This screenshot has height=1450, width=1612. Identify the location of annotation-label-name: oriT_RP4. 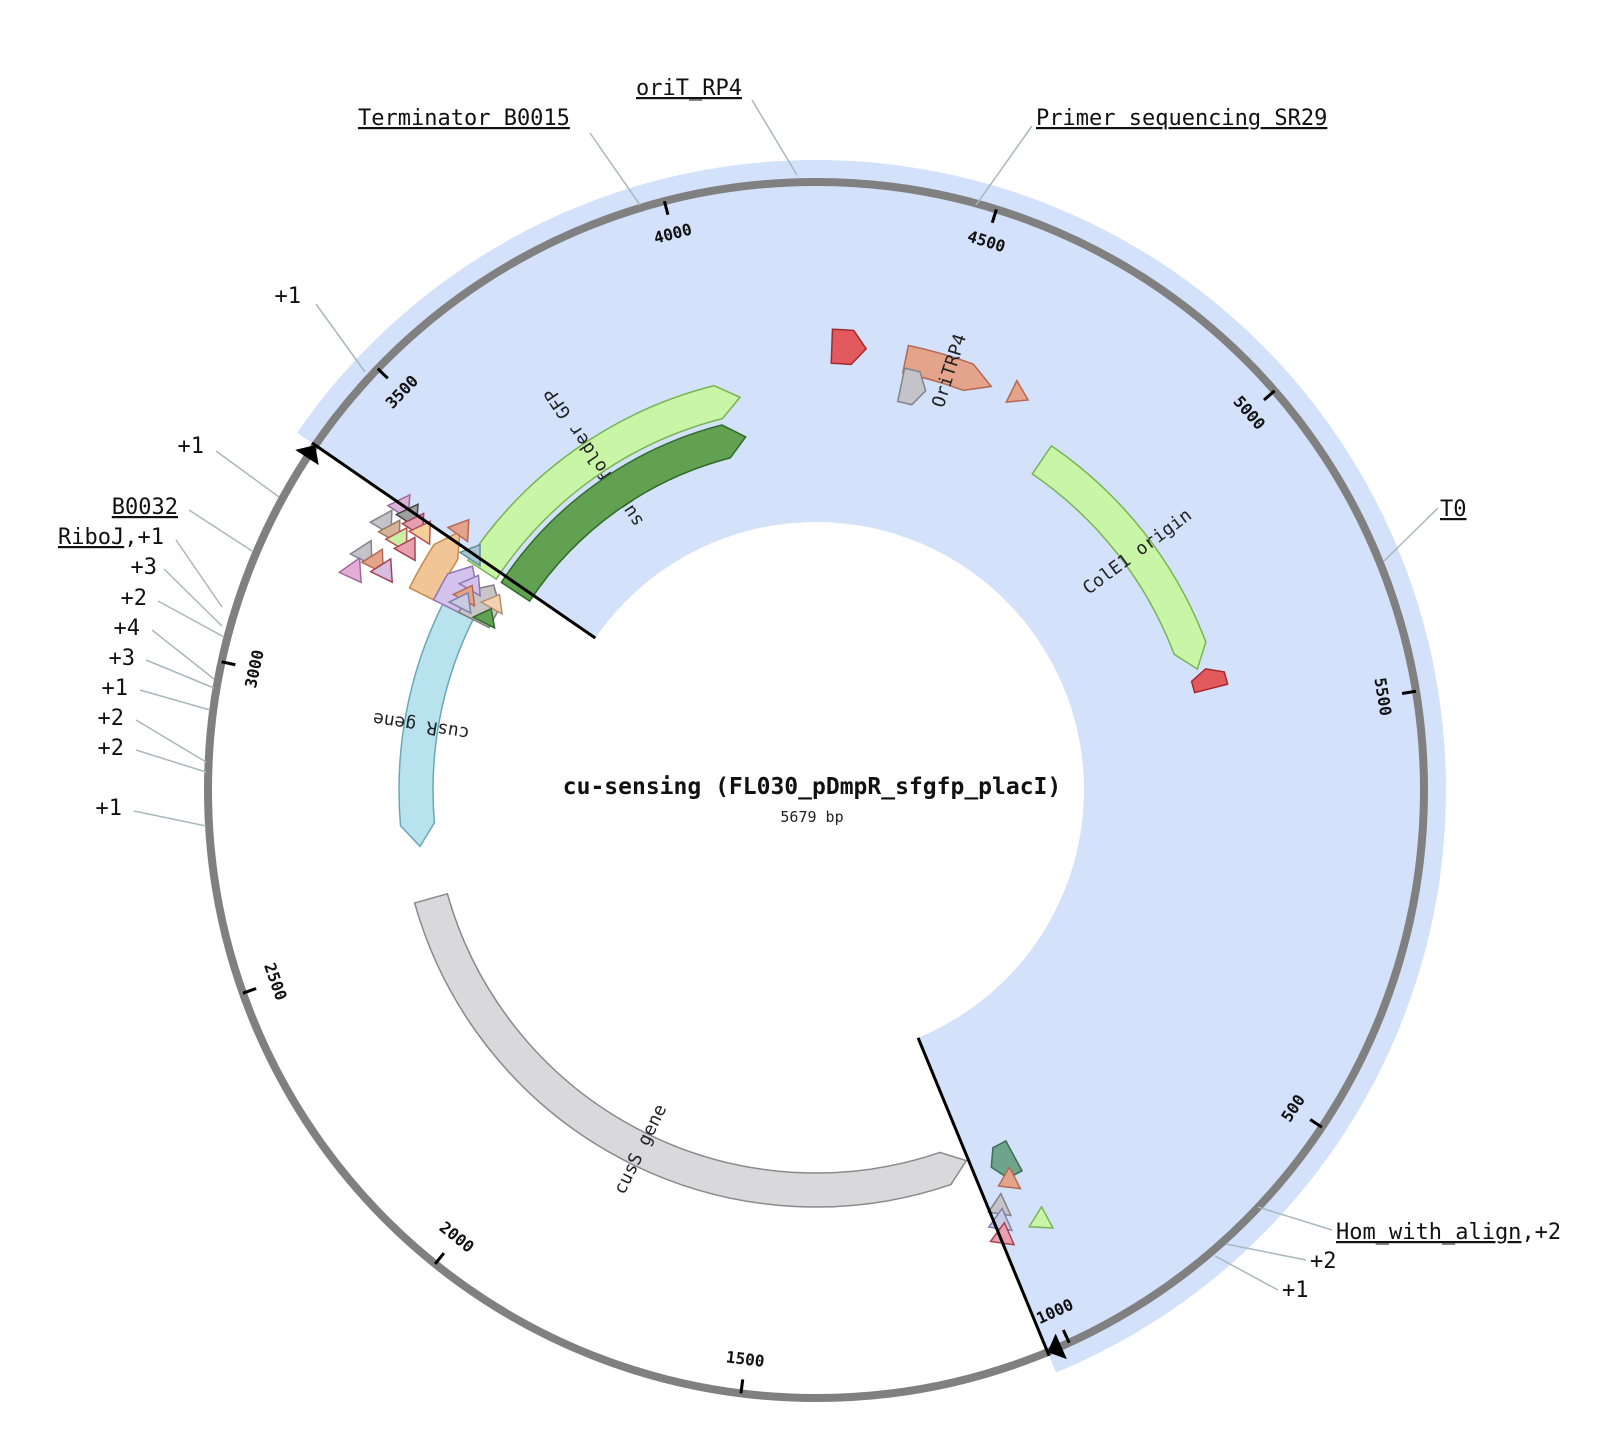
(689, 88).